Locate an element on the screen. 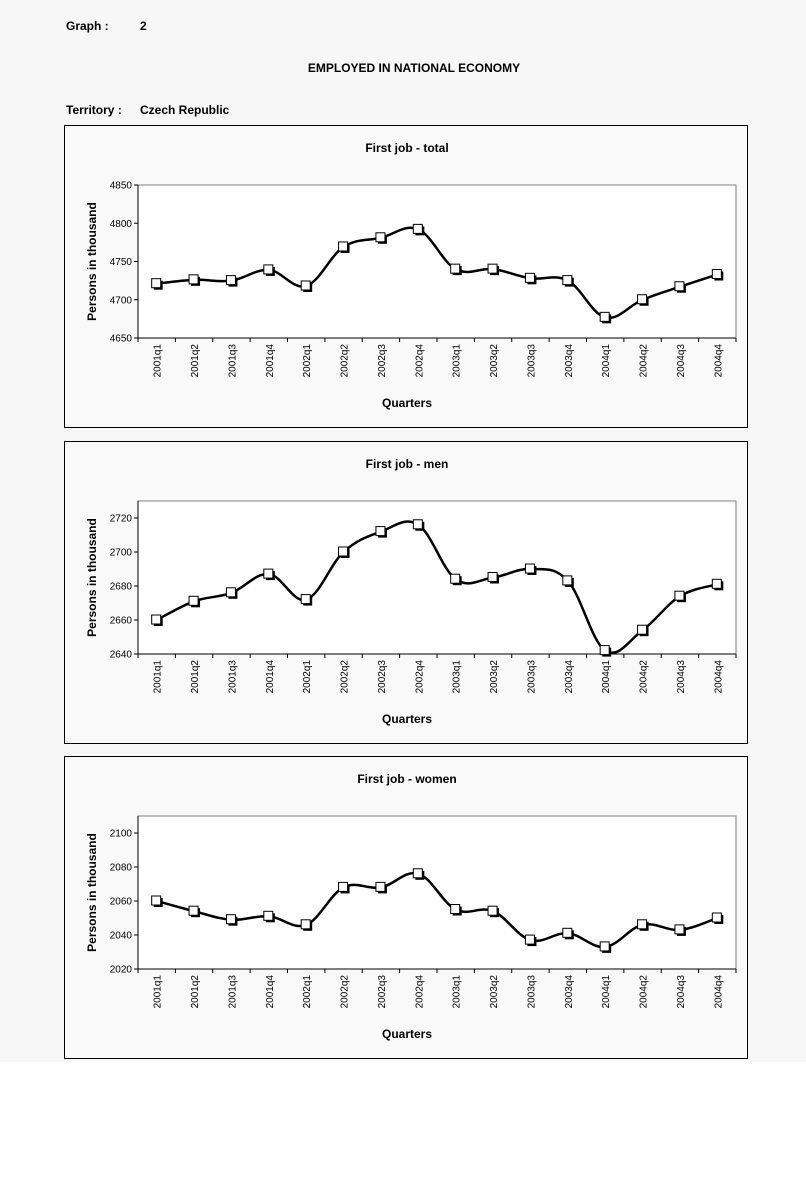 This screenshot has height=1180, width=806. y-tick-label: 2040 is located at coordinates (121, 936).